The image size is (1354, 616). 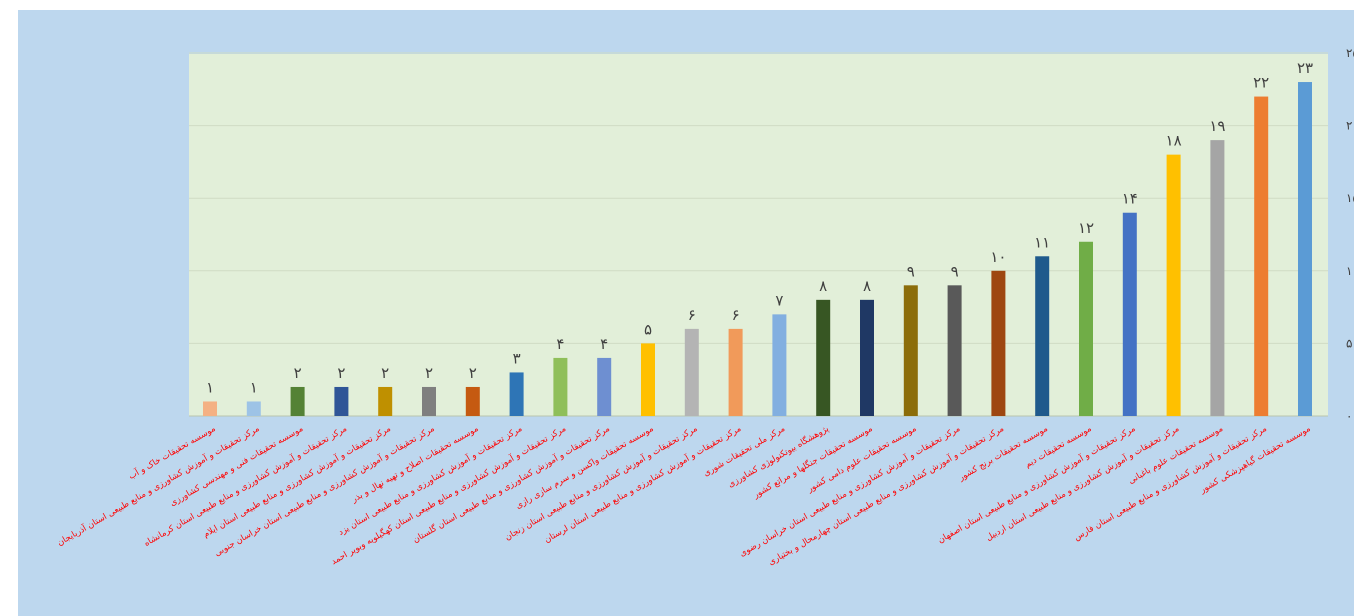 What do you see at coordinates (648, 329) in the screenshot?
I see `bar-value-label: ۵` at bounding box center [648, 329].